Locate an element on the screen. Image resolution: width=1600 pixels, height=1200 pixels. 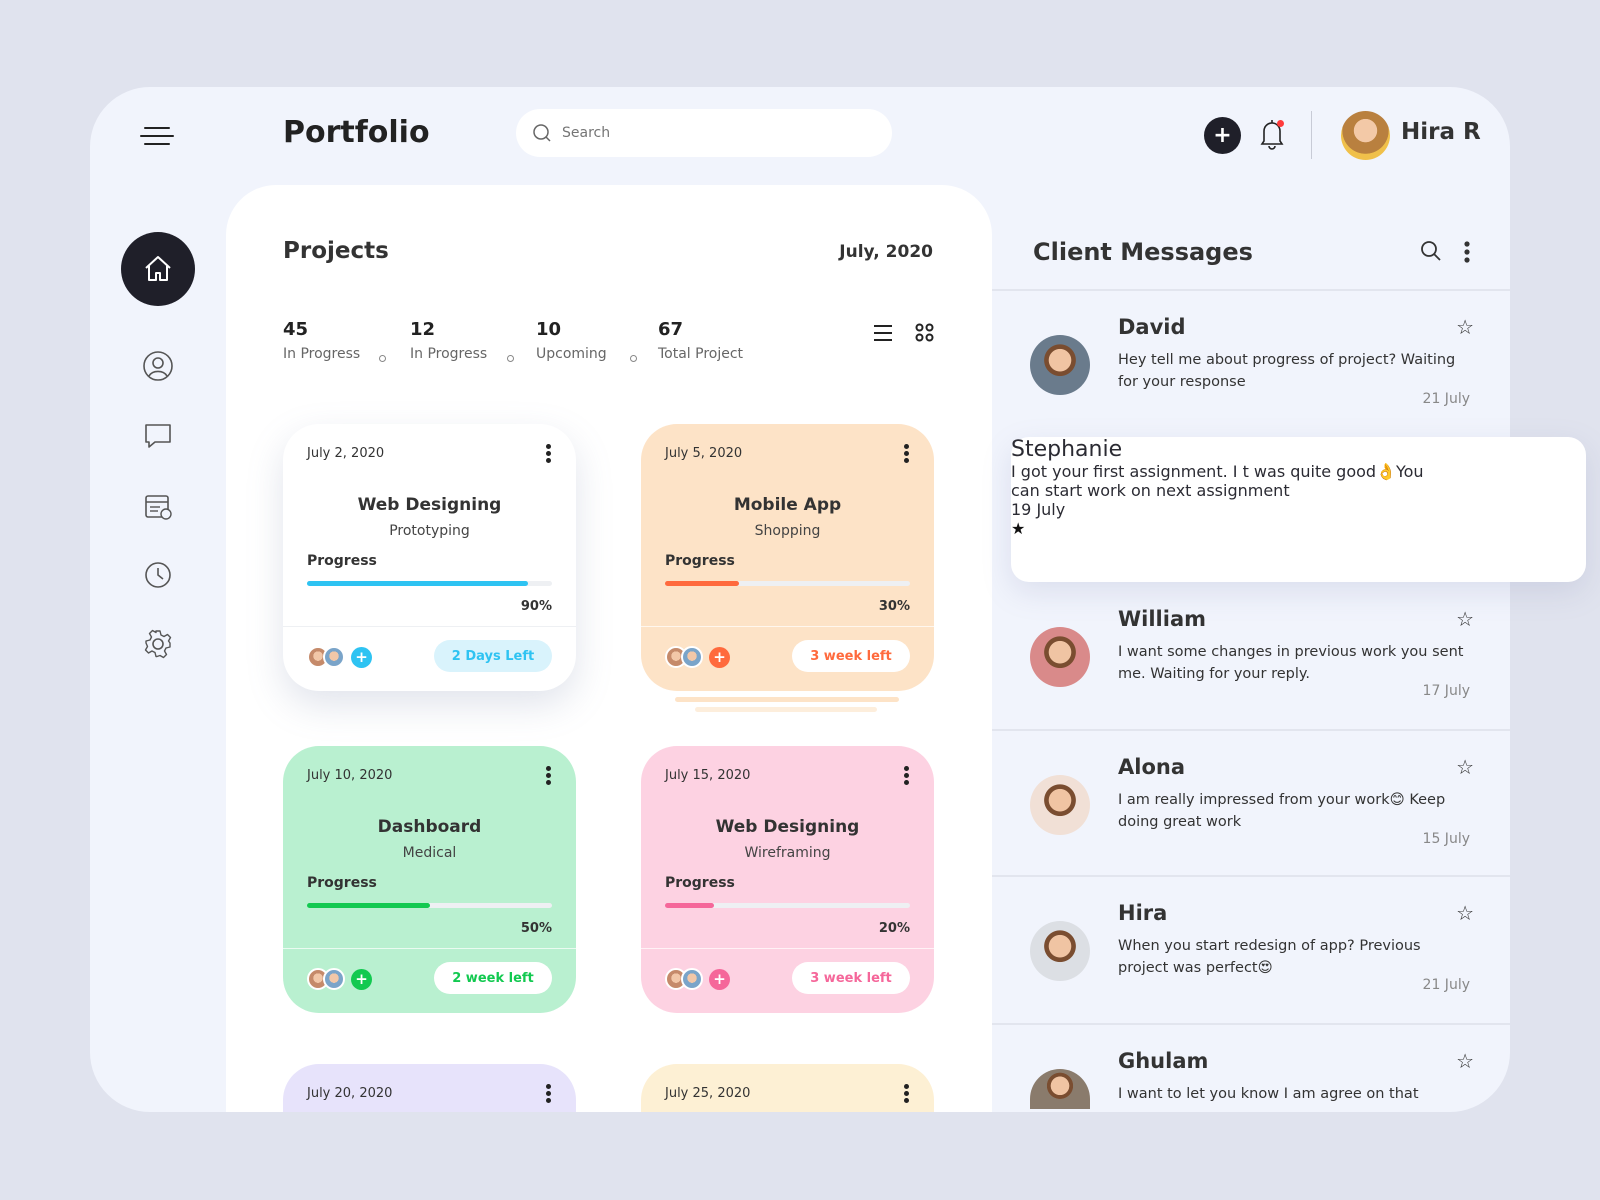
calendar-icon is located at coordinates (158, 507).